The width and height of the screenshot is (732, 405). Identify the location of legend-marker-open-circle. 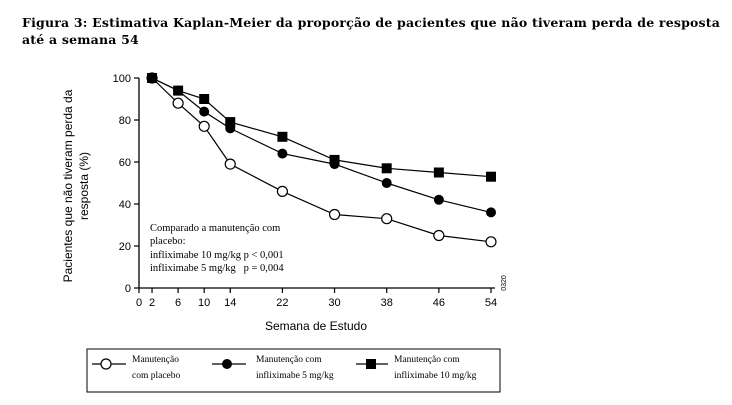
(106, 364).